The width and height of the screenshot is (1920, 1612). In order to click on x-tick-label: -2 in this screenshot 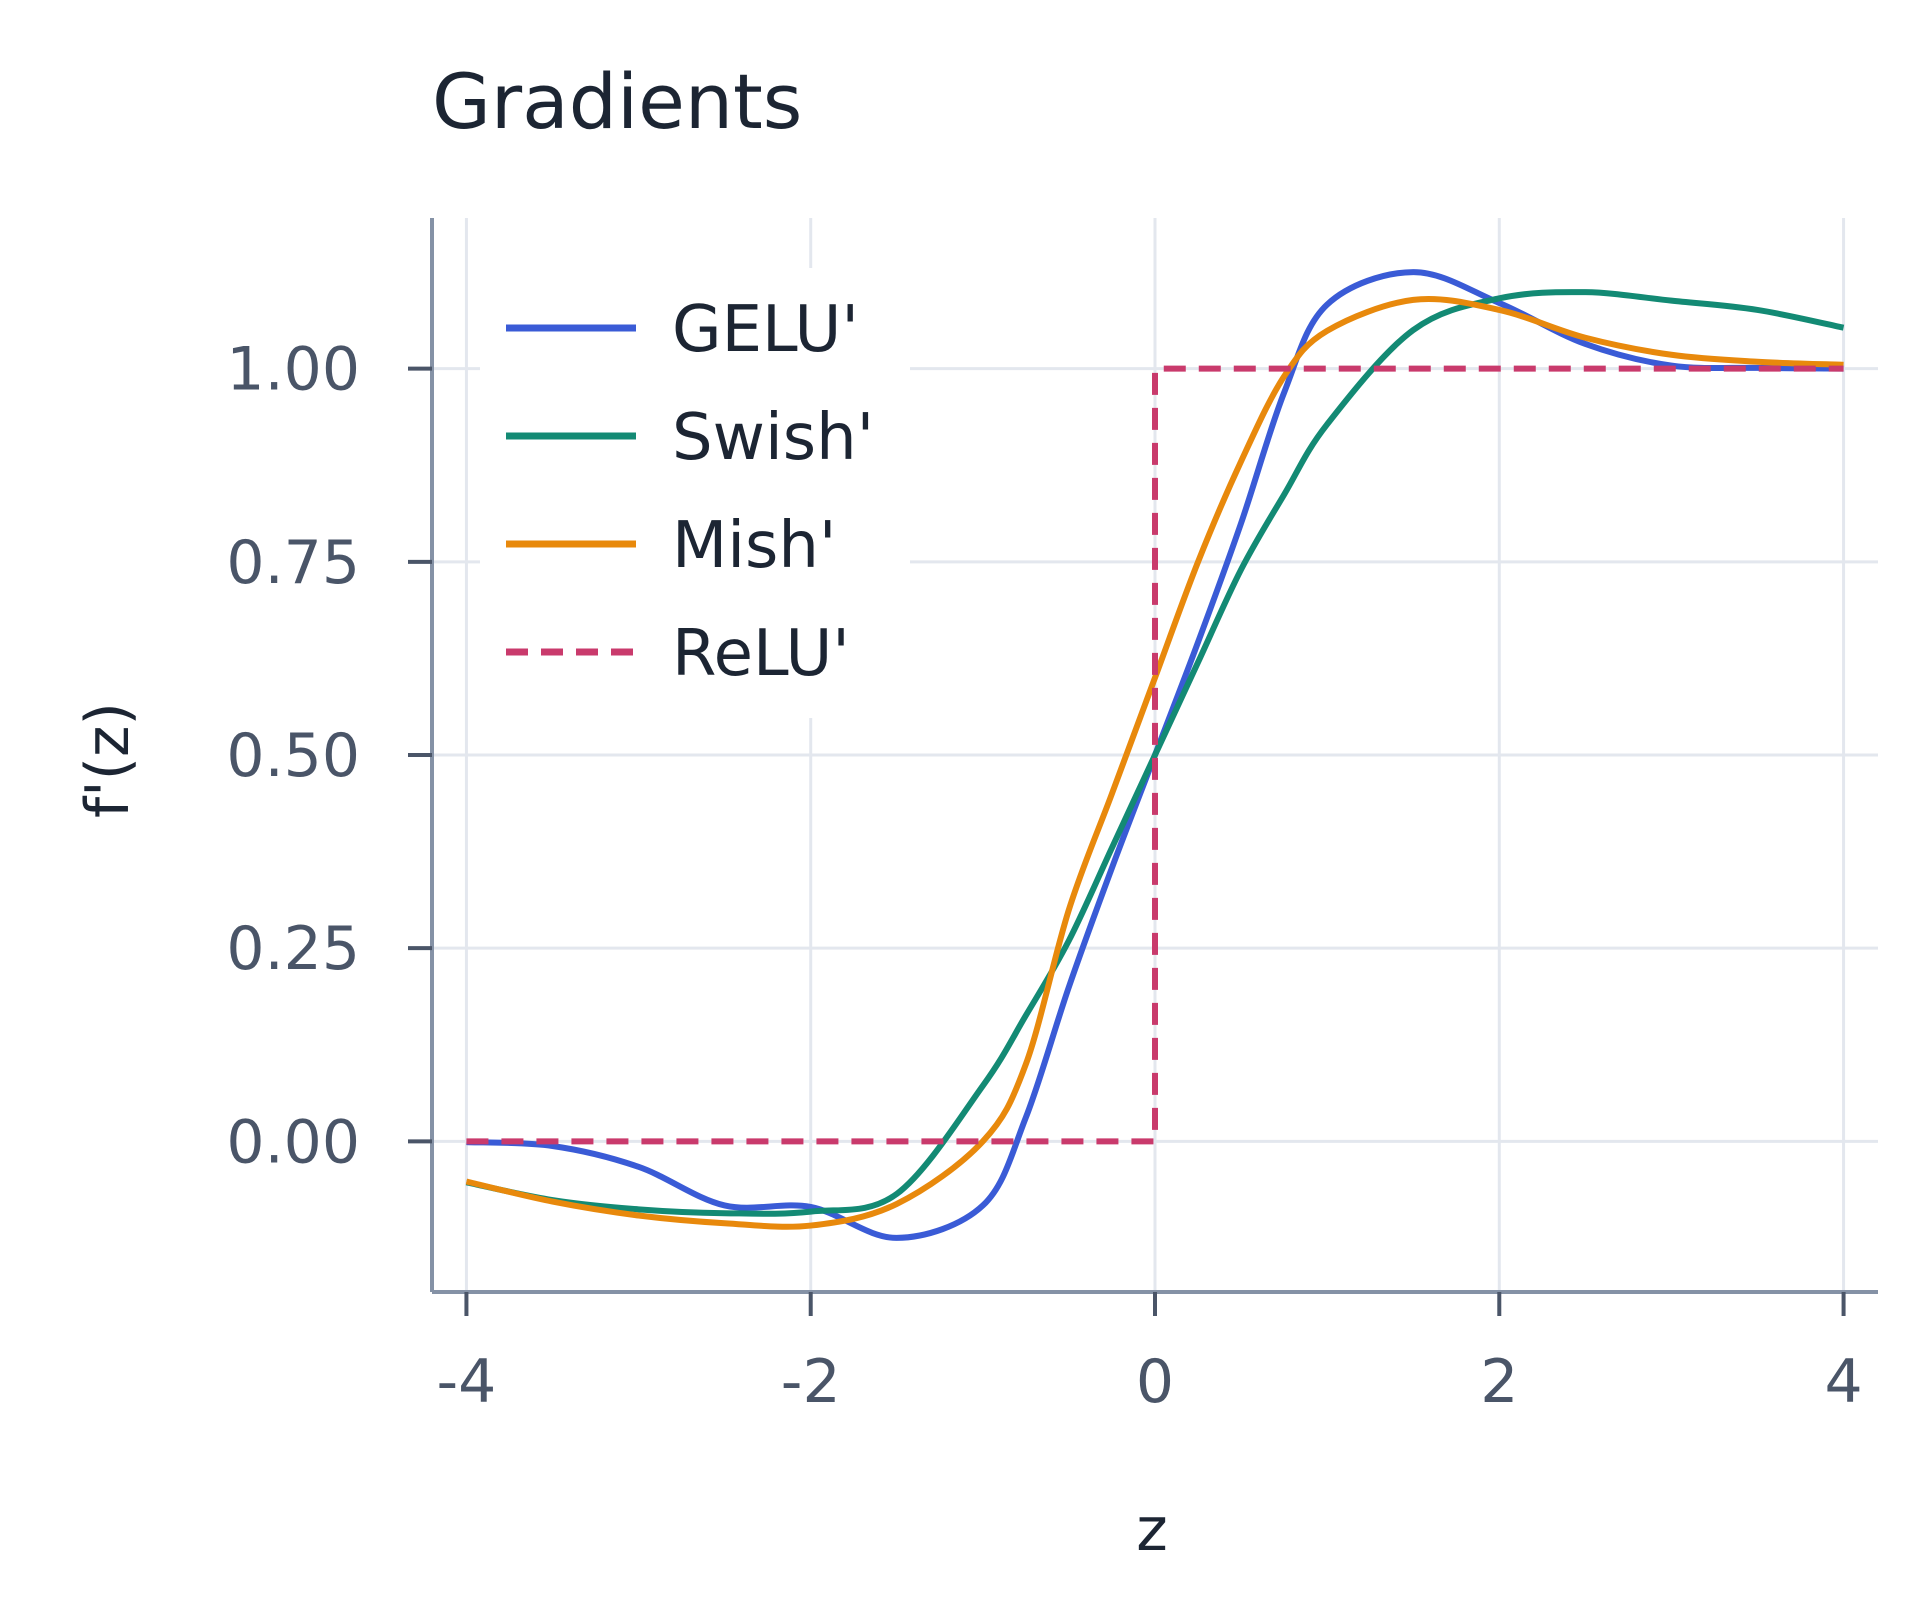, I will do `click(811, 1382)`.